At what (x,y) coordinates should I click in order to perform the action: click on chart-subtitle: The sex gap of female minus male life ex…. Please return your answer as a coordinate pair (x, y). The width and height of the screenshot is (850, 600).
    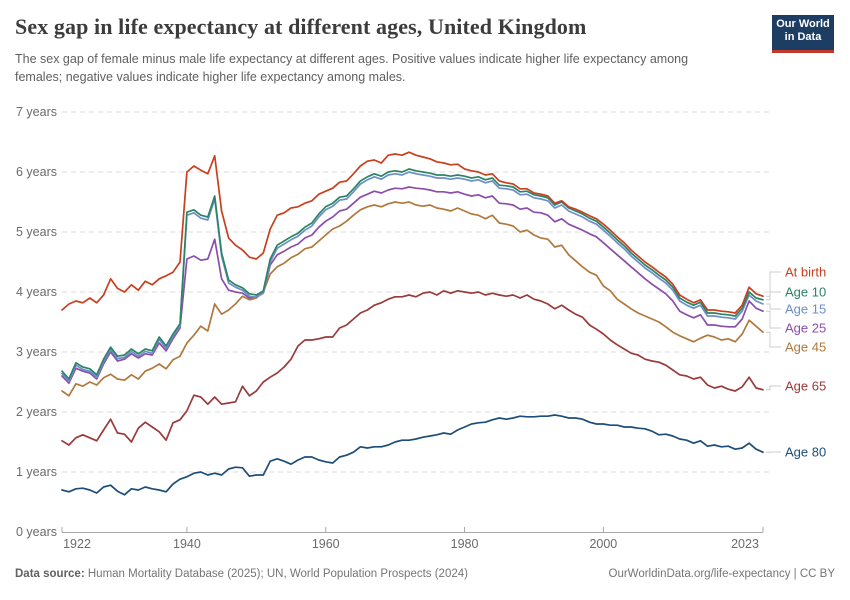
    Looking at the image, I should click on (352, 68).